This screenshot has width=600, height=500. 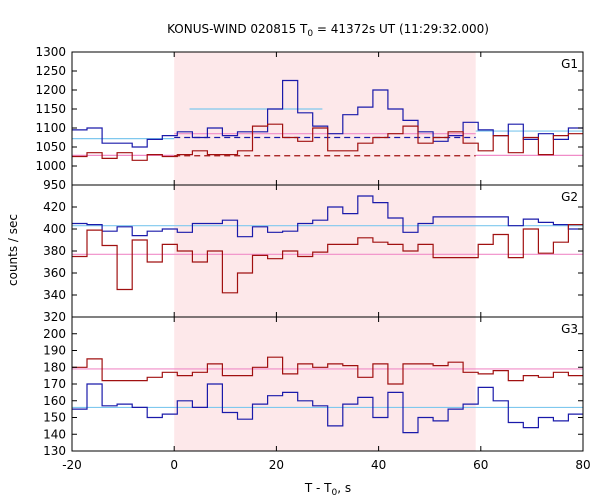 What do you see at coordinates (54, 295) in the screenshot?
I see `ytick-label-g2: 340` at bounding box center [54, 295].